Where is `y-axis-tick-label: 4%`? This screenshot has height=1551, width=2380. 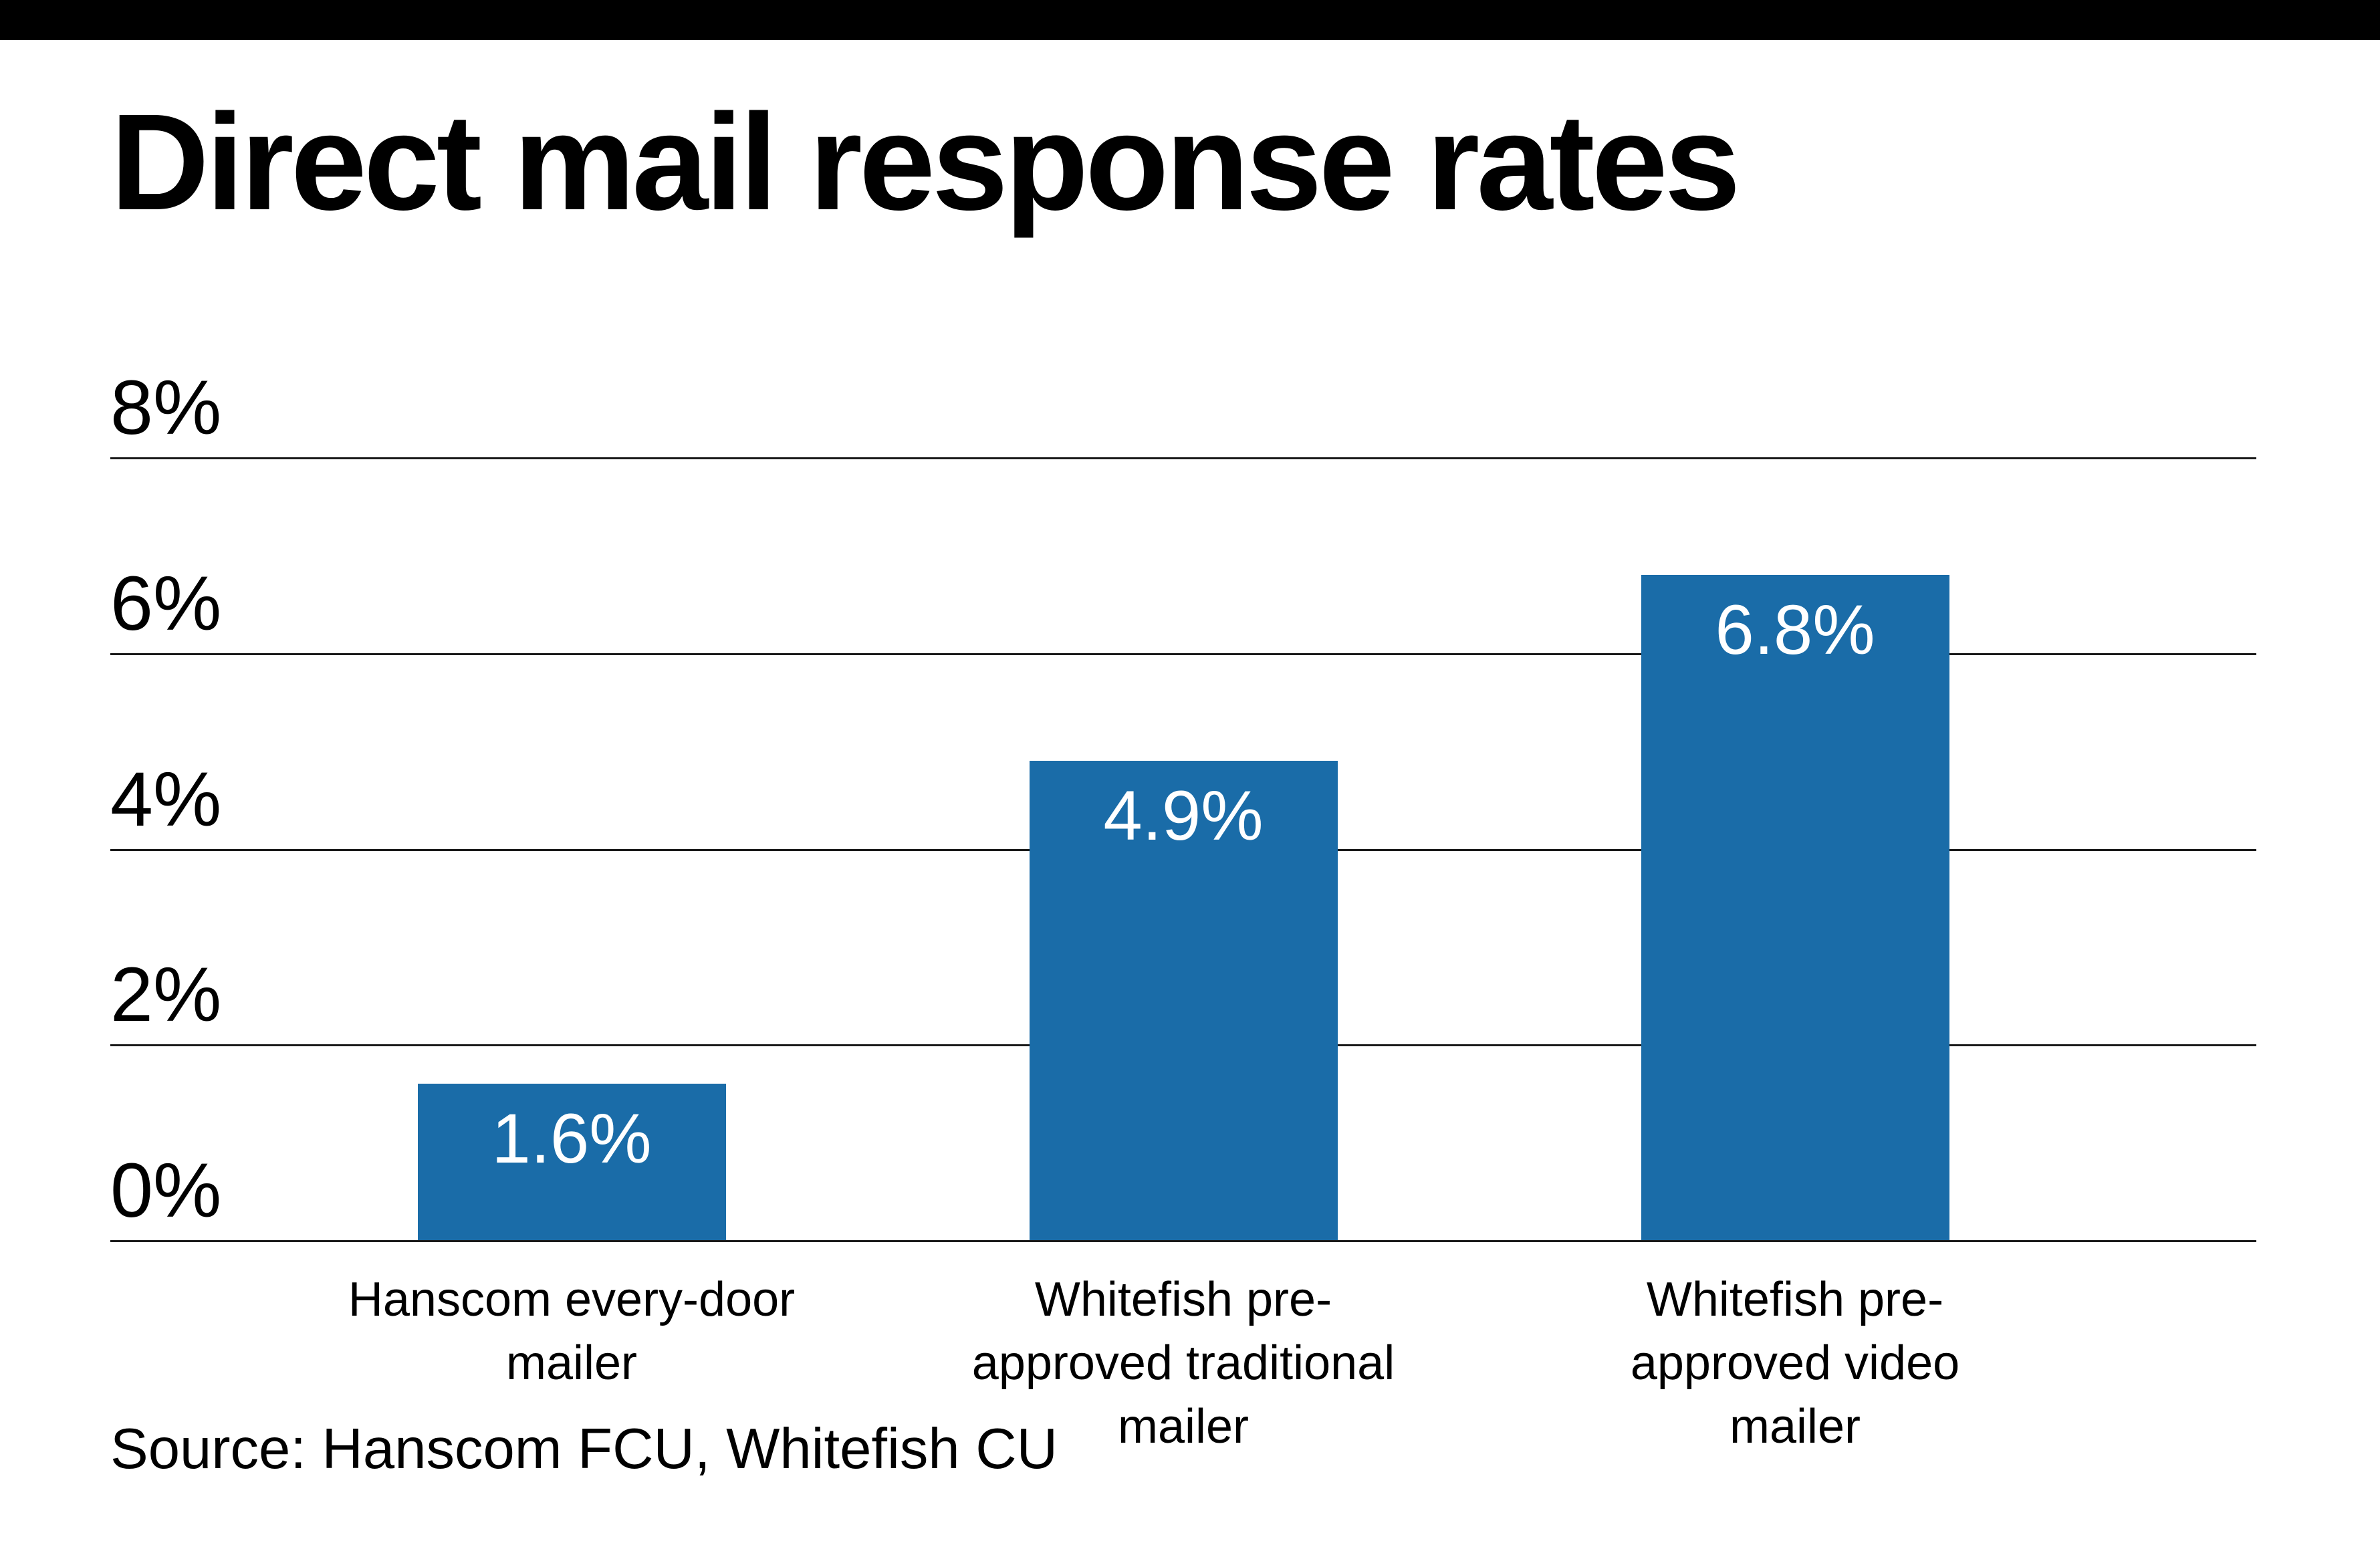 y-axis-tick-label: 4% is located at coordinates (166, 799).